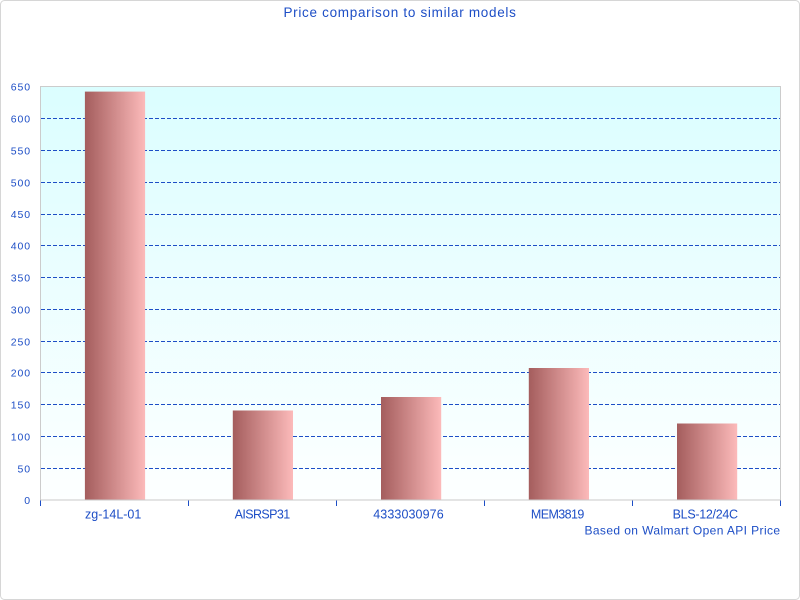  Describe the element at coordinates (21, 247) in the screenshot. I see `svg-text: 400` at that location.